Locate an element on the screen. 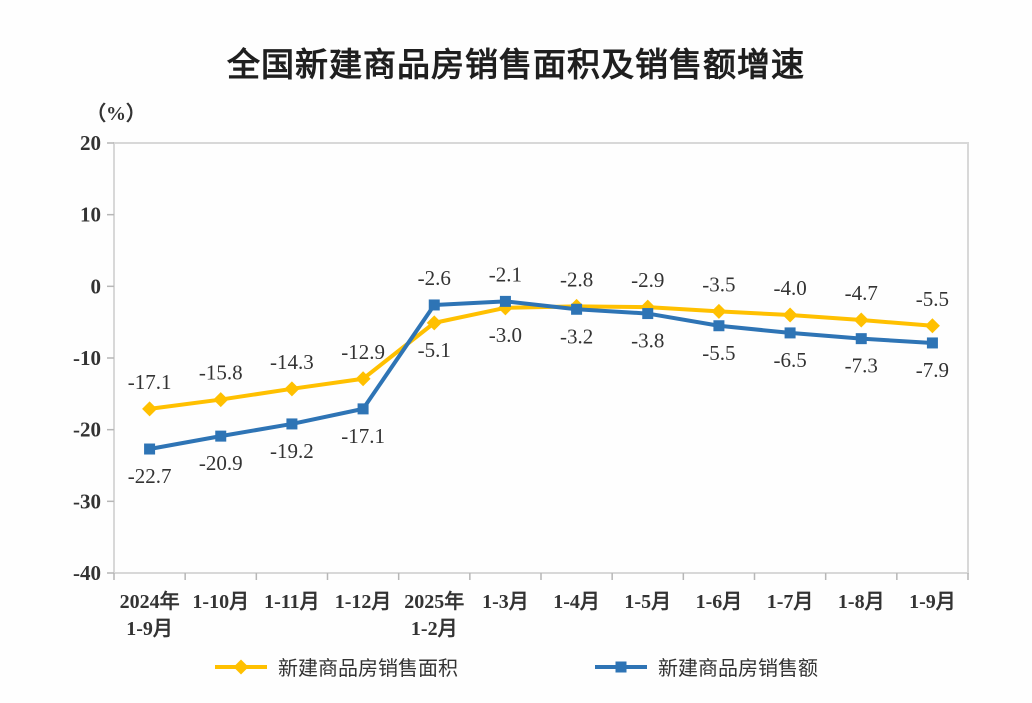 The height and width of the screenshot is (703, 1032). data-label: -7.9 is located at coordinates (932, 370).